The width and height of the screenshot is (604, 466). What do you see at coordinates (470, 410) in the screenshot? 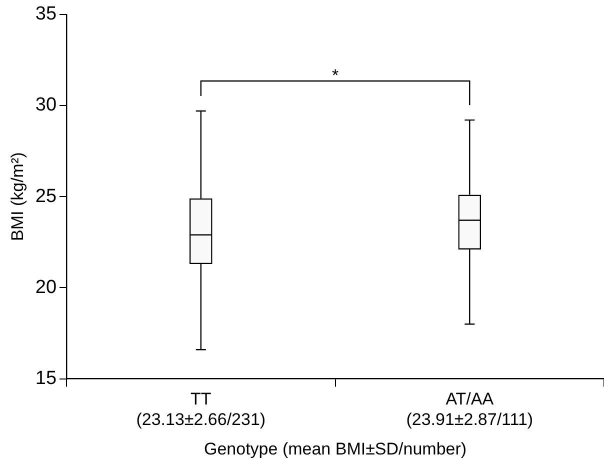
I see `x-tick-label: AT/AA (23.91±2.87/111)` at bounding box center [470, 410].